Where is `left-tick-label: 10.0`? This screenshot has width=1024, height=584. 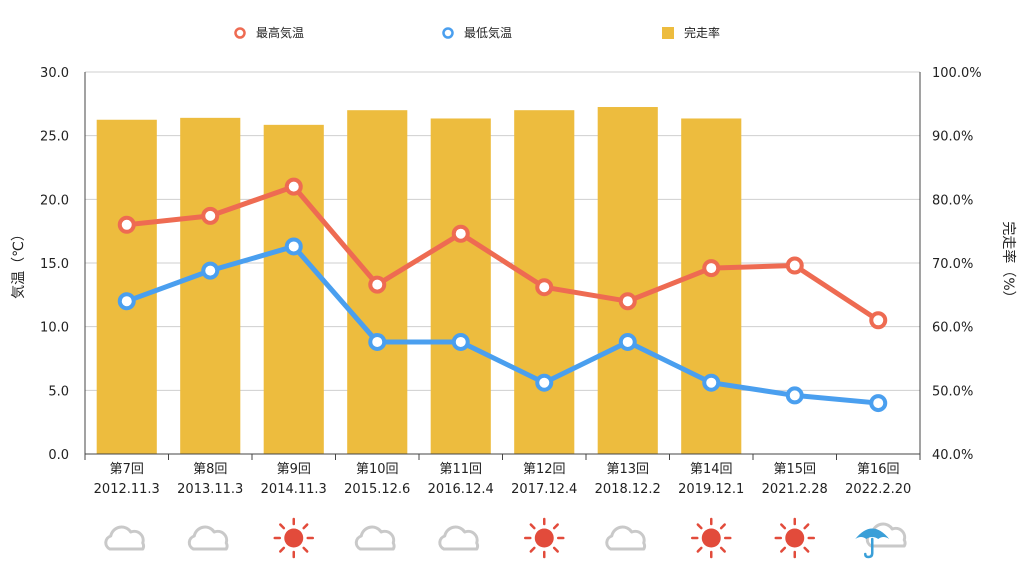 left-tick-label: 10.0 is located at coordinates (54, 328).